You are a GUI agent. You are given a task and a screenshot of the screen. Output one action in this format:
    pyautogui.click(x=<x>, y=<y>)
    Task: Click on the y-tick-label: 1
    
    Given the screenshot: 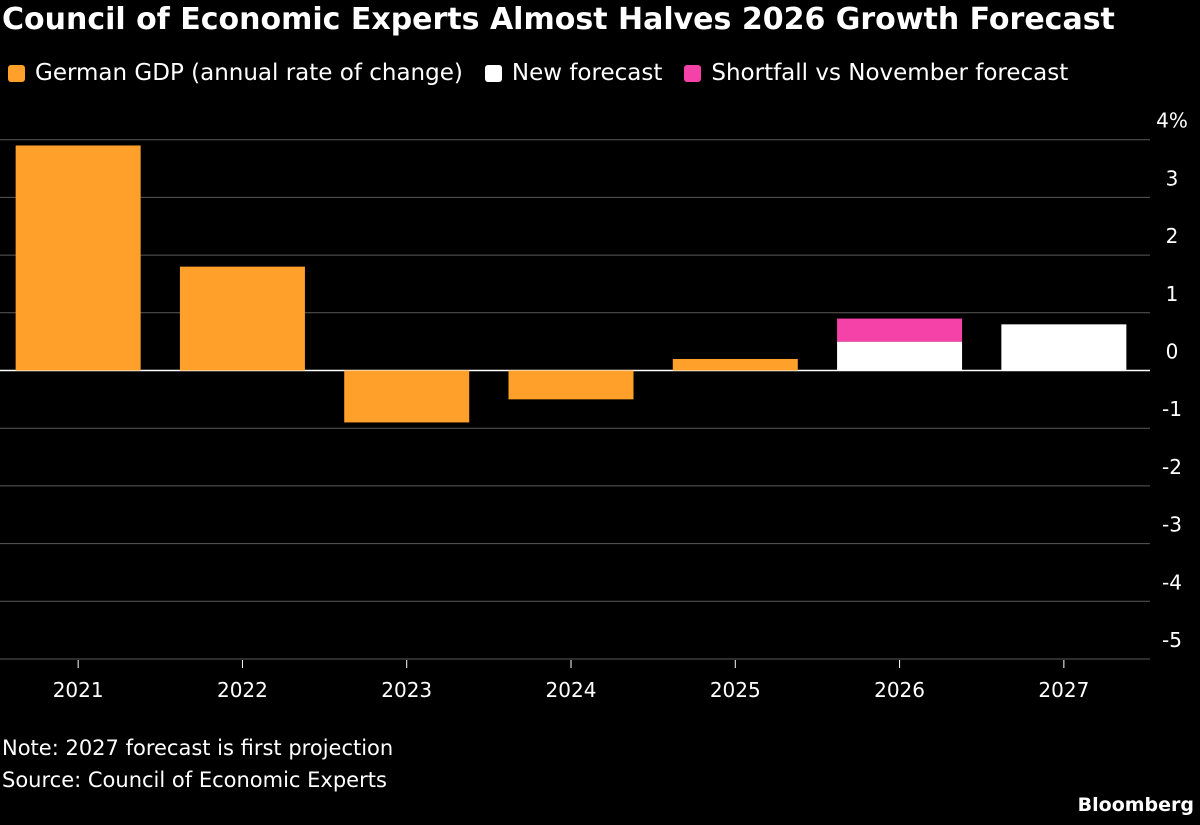 What is the action you would take?
    pyautogui.click(x=1172, y=294)
    